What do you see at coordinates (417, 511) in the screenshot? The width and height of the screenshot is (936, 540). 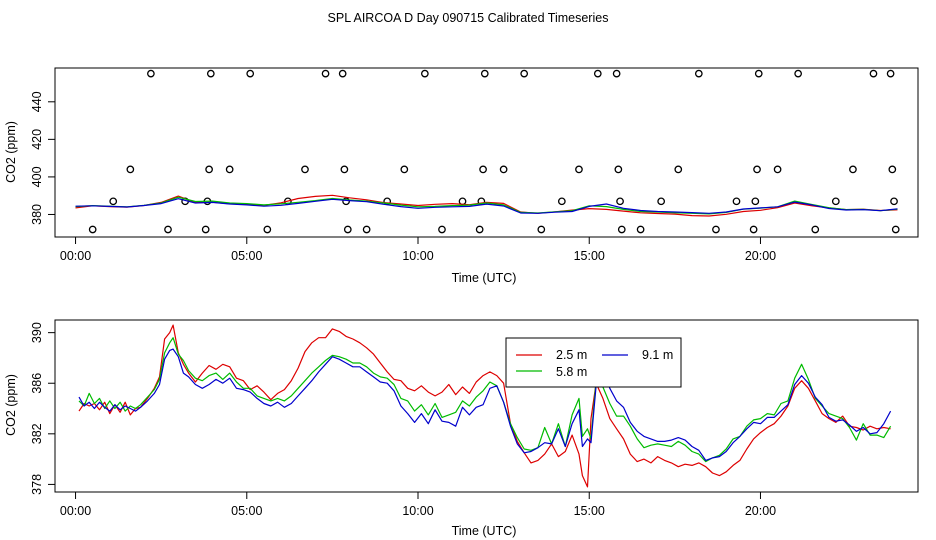 I see `x-tick-label-bottom-2: 10:00` at bounding box center [417, 511].